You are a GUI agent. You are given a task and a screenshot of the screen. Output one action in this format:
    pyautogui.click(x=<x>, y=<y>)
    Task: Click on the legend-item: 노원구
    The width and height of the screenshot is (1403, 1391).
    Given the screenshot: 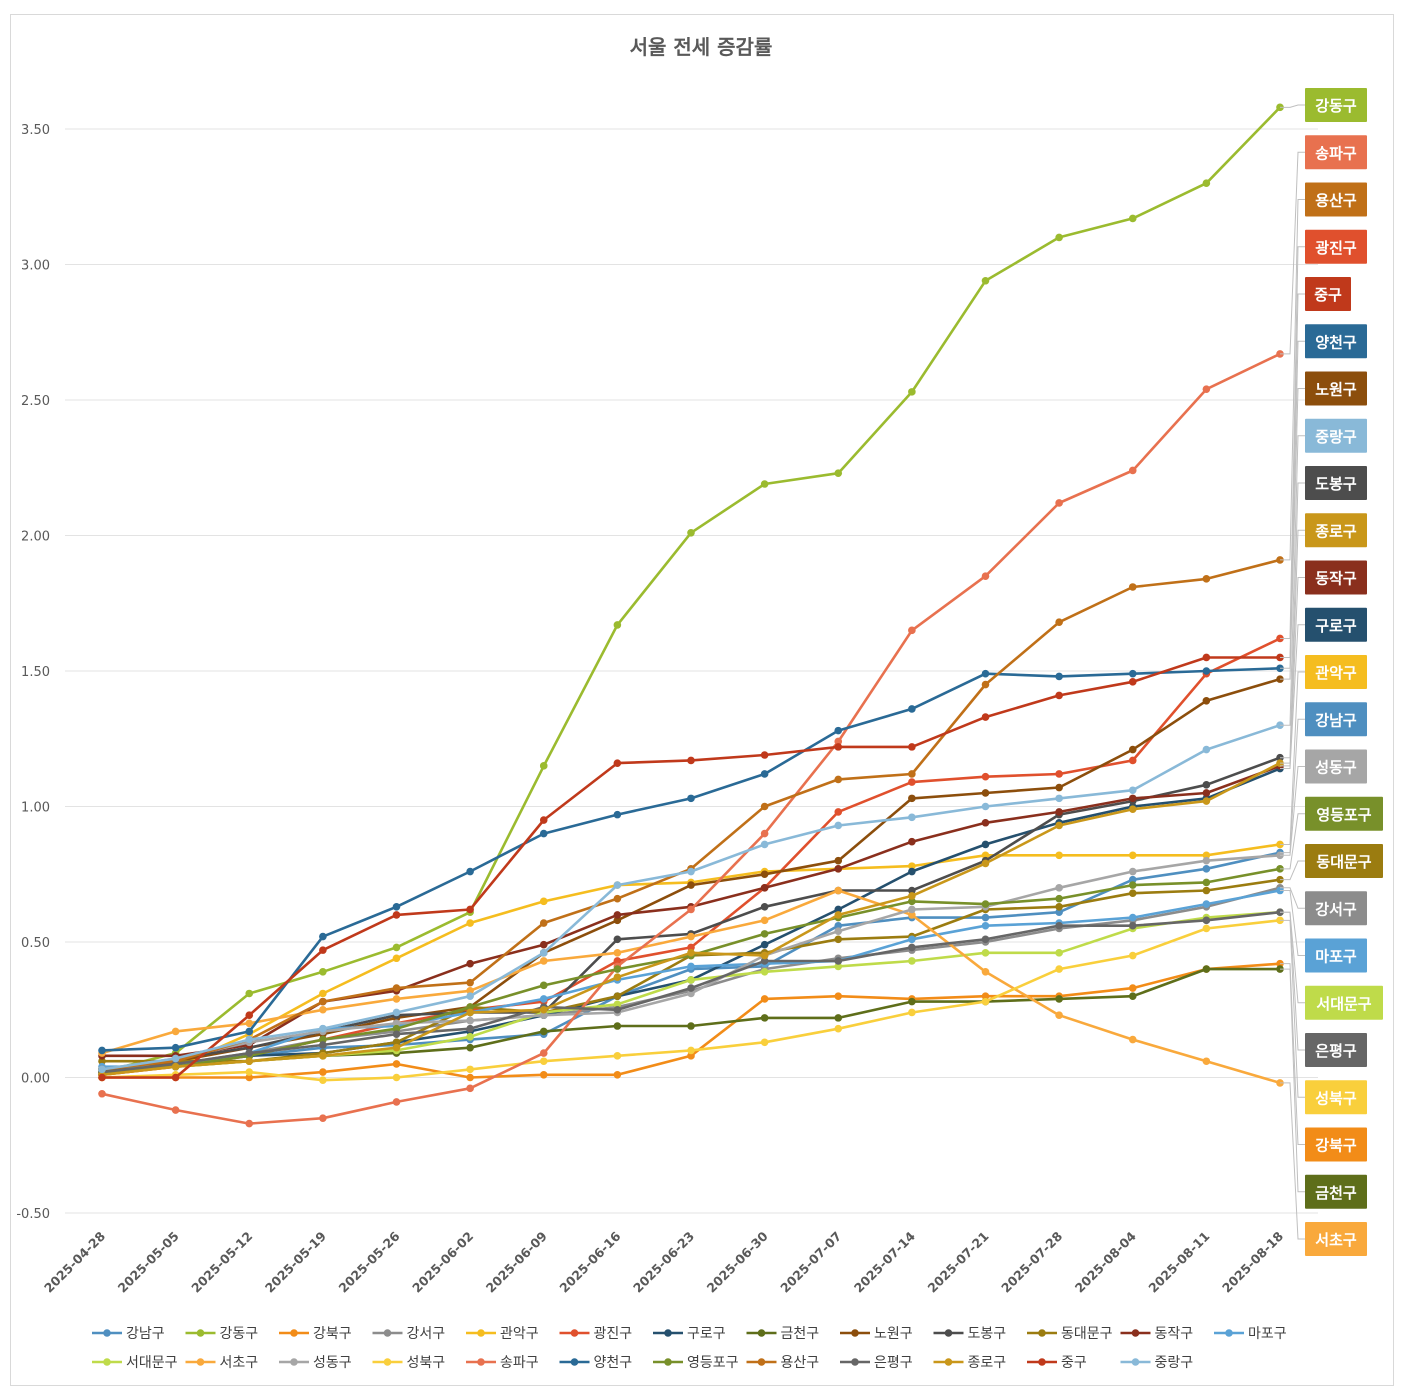 What is the action you would take?
    pyautogui.click(x=876, y=1334)
    